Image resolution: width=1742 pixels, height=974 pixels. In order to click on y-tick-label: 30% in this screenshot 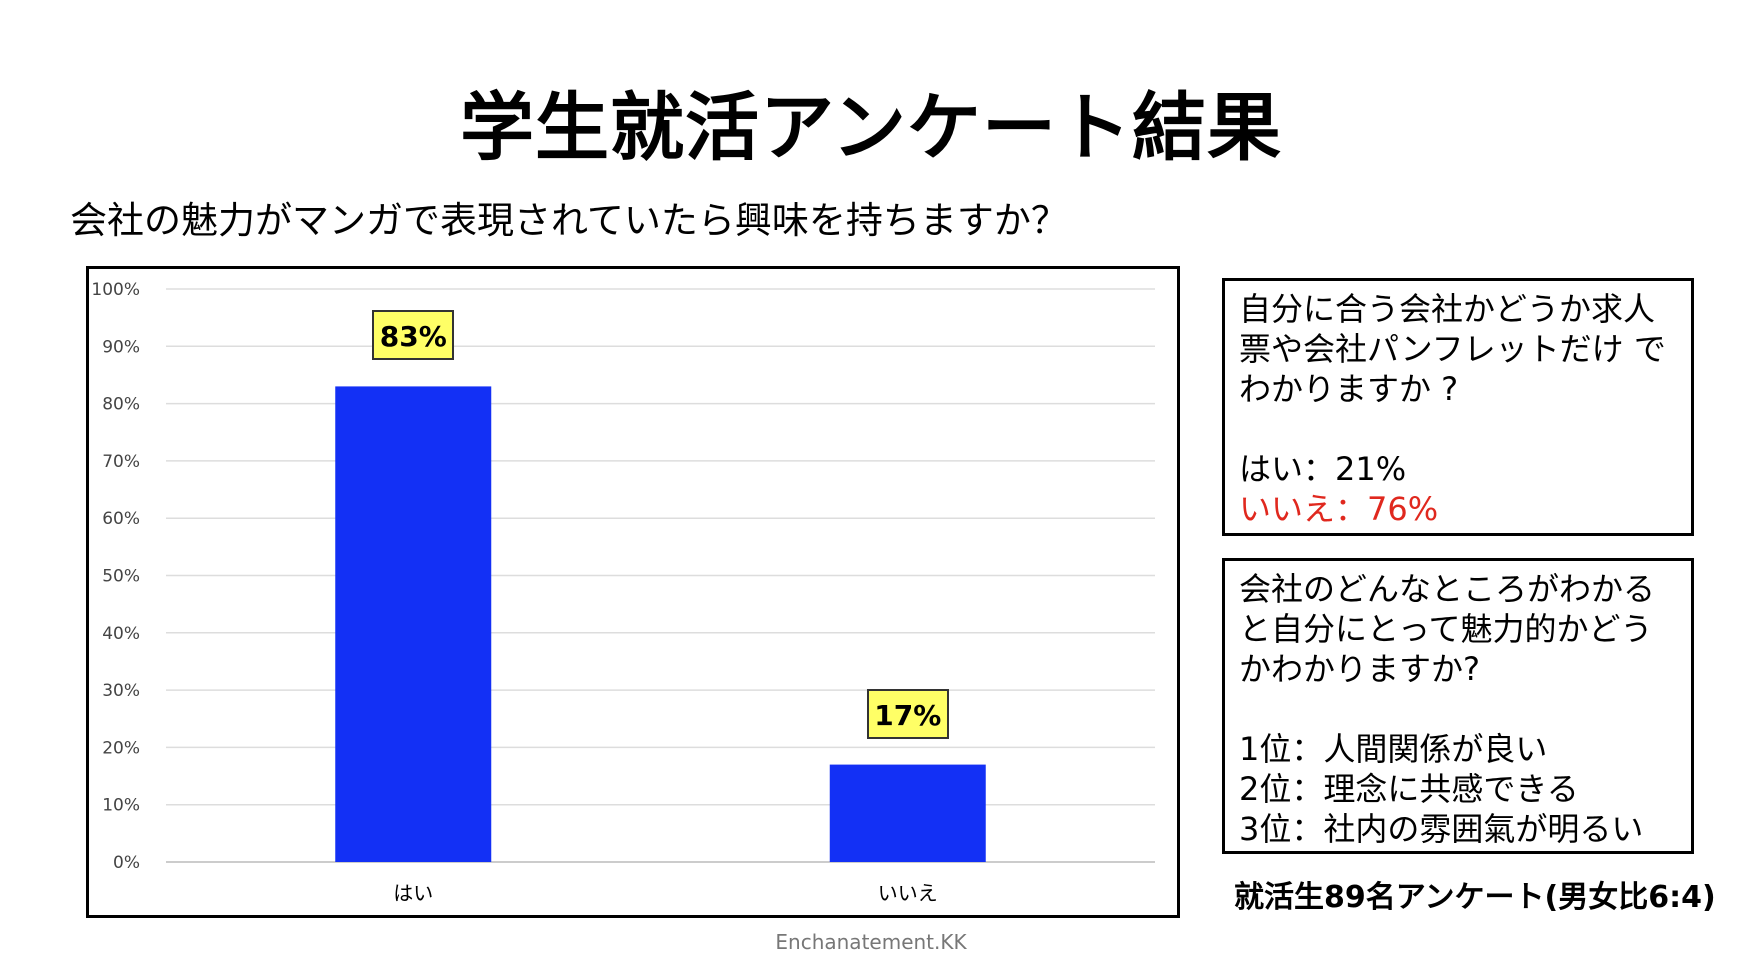, I will do `click(121, 691)`.